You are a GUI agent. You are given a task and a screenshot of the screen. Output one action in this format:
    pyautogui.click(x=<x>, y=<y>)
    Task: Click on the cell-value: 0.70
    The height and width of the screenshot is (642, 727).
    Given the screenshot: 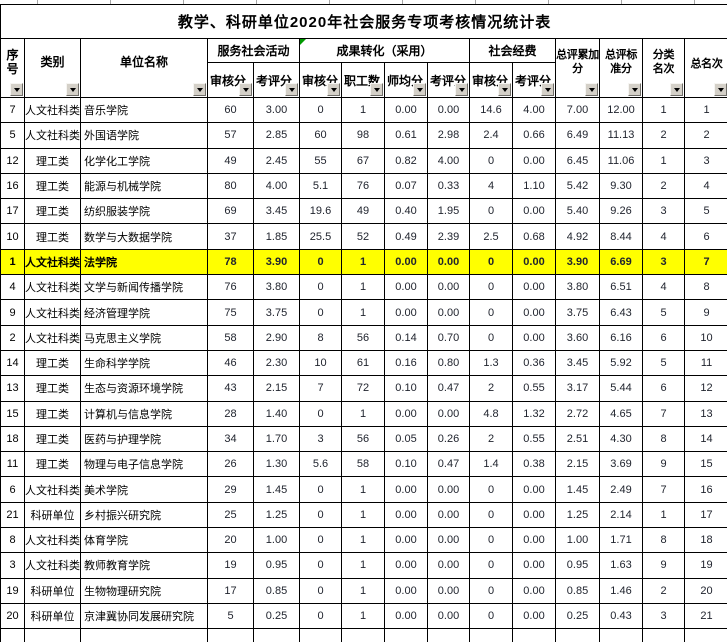 What is the action you would take?
    pyautogui.click(x=448, y=337)
    